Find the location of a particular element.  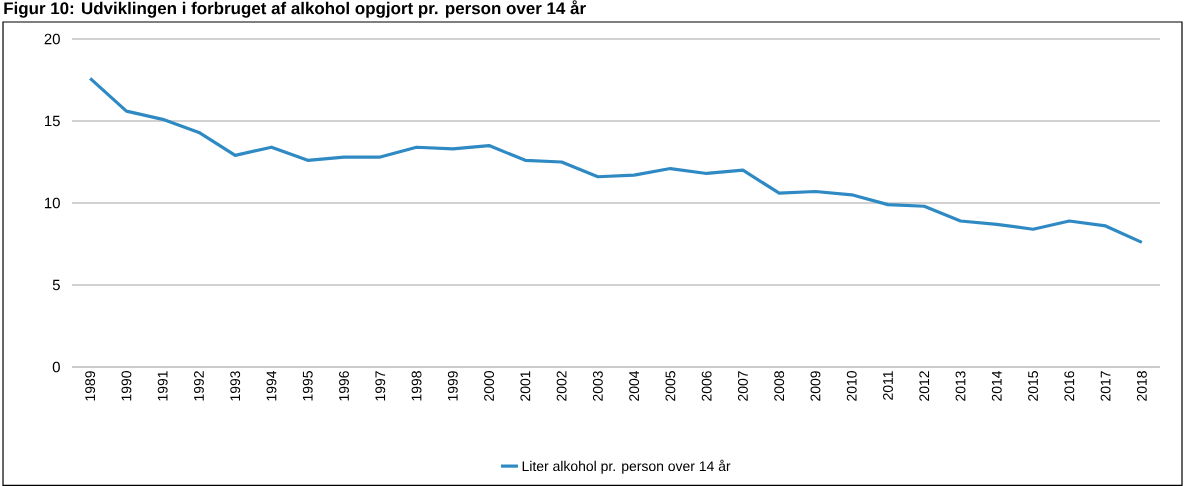

x-tick-label: 1993 is located at coordinates (235, 386).